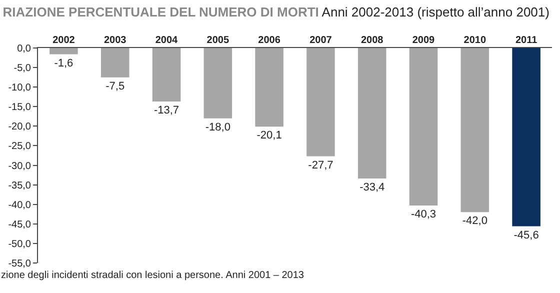 The height and width of the screenshot is (293, 560). Describe the element at coordinates (152, 275) in the screenshot. I see `text: zione degli incidenti stradali con lesioni a persone. Anni 2001 – 2013` at that location.